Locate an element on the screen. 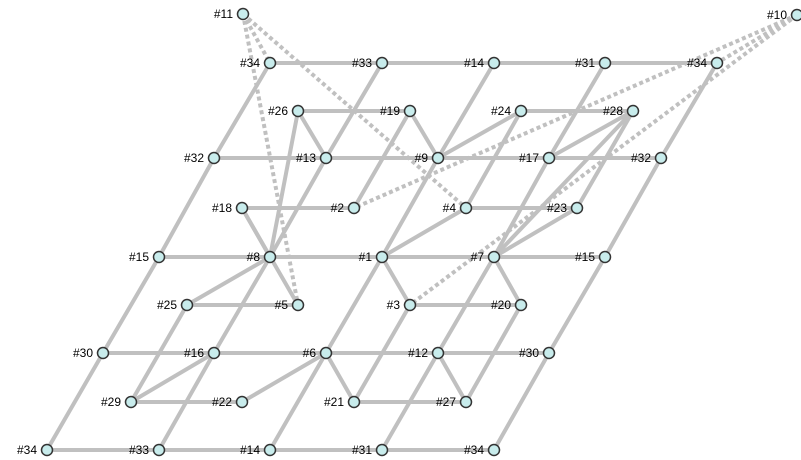 The height and width of the screenshot is (460, 801). node-label: #24 is located at coordinates (501, 111).